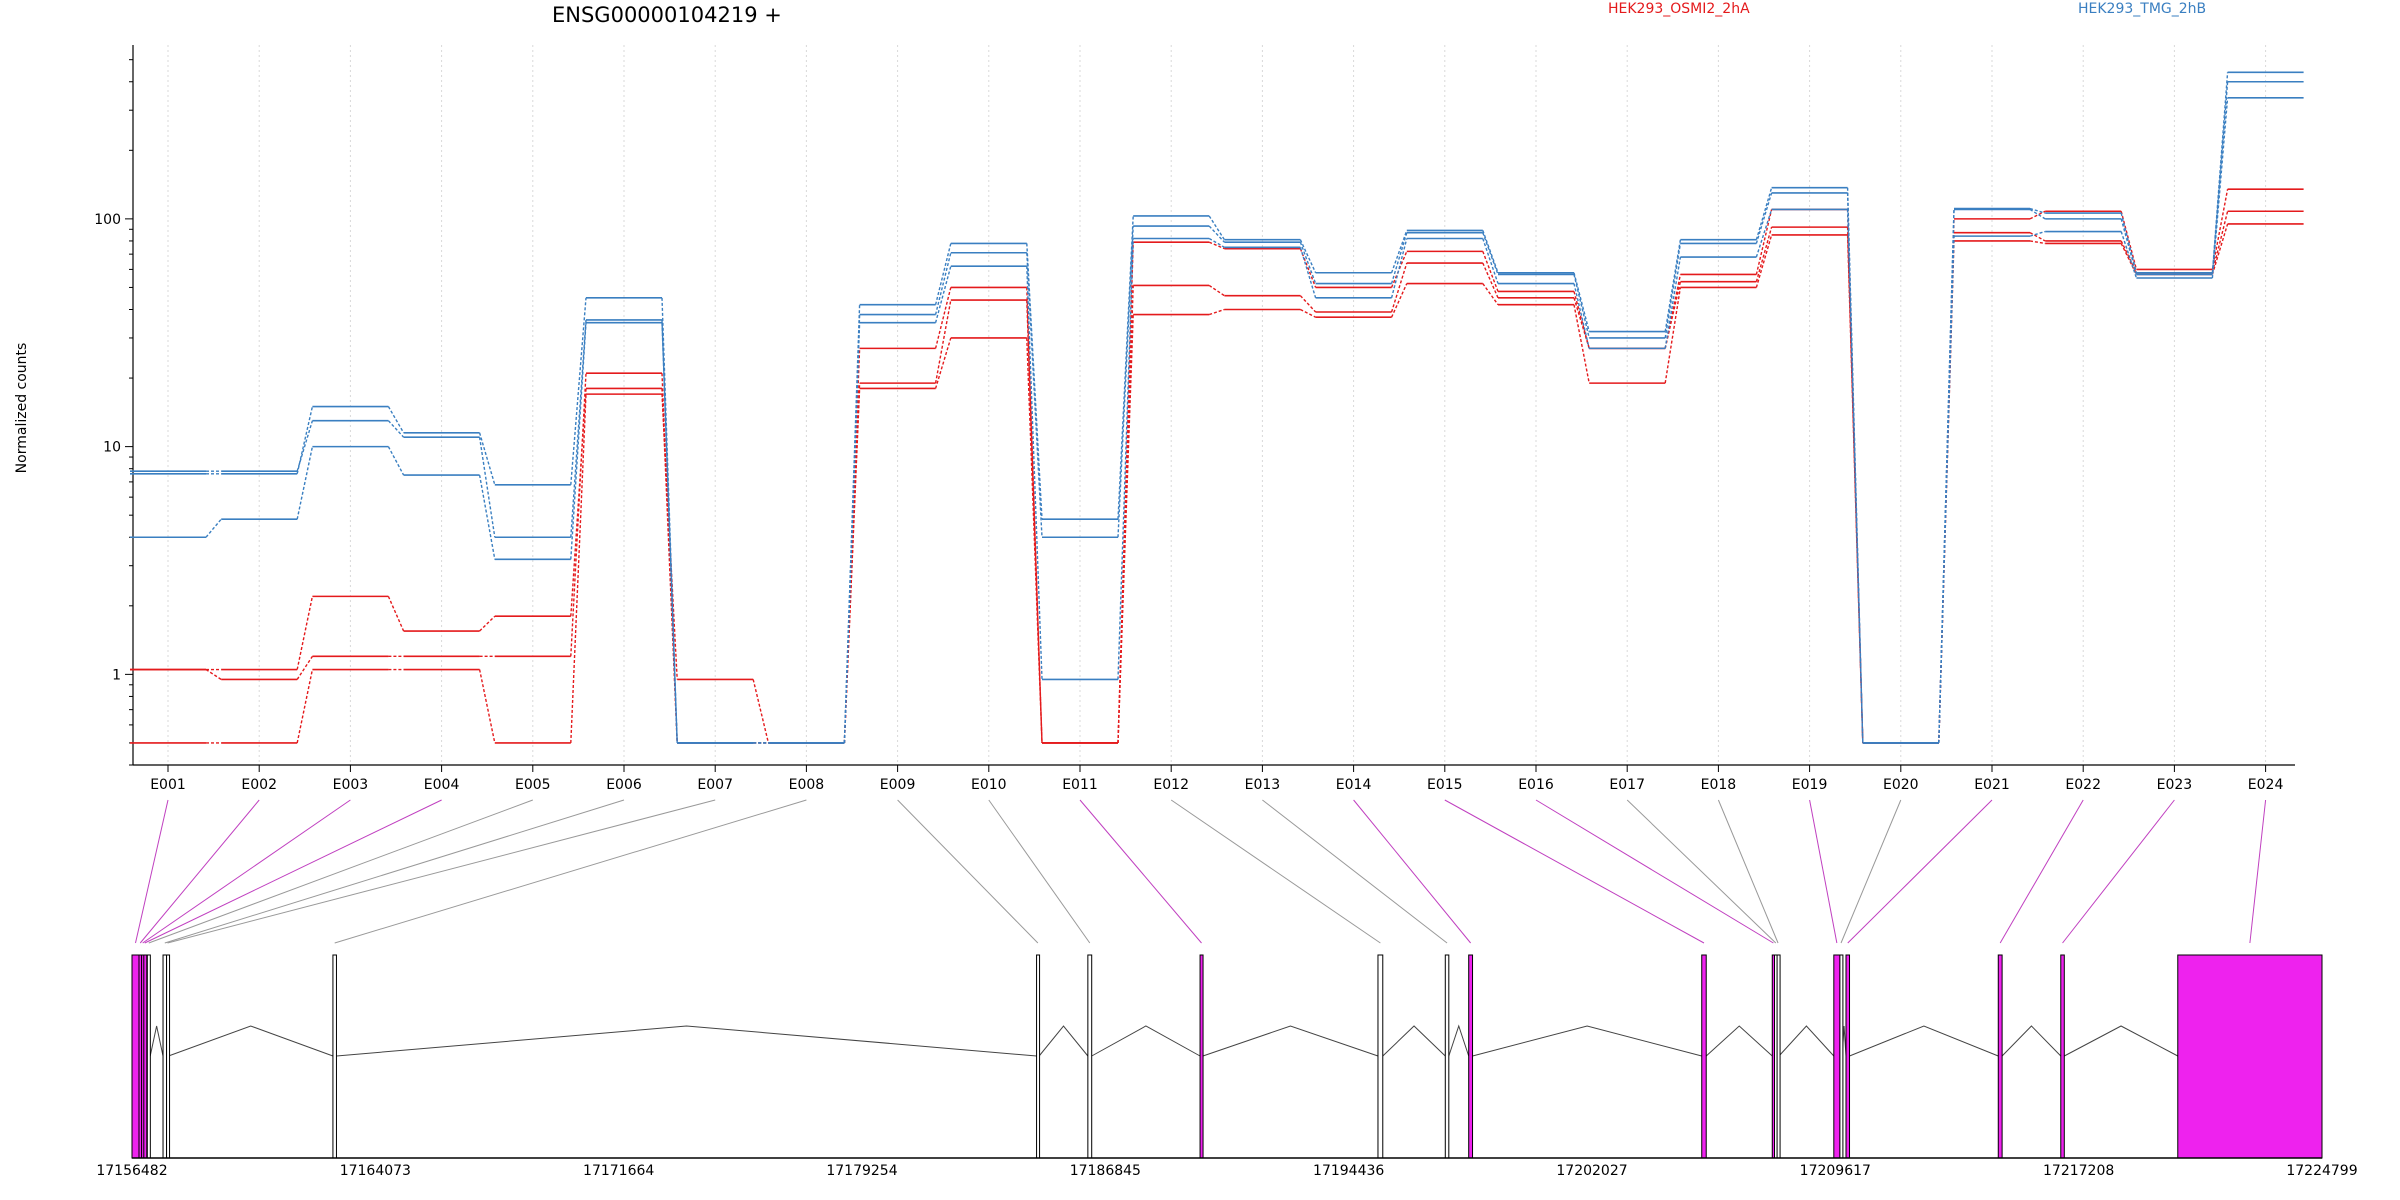  Describe the element at coordinates (1591, 1171) in the screenshot. I see `coordinate-tick-label: 17202027` at that location.